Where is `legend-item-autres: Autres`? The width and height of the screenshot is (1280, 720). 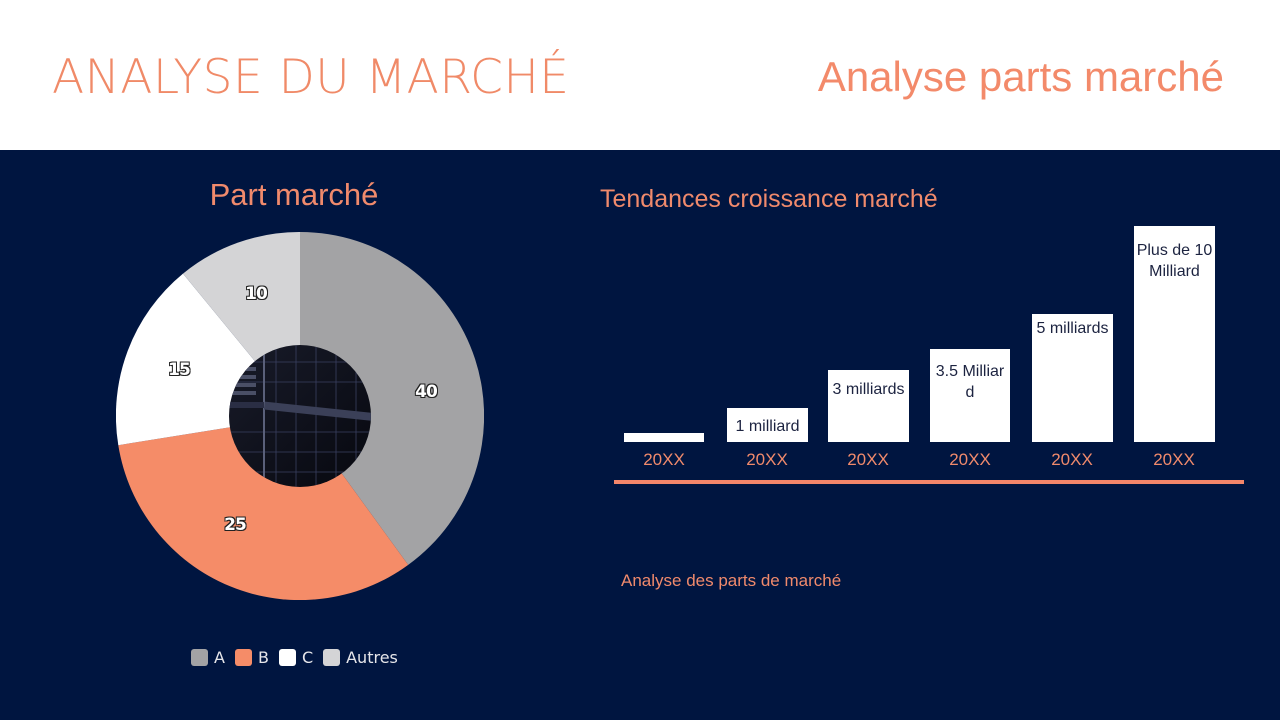
legend-item-autres: Autres is located at coordinates (360, 657).